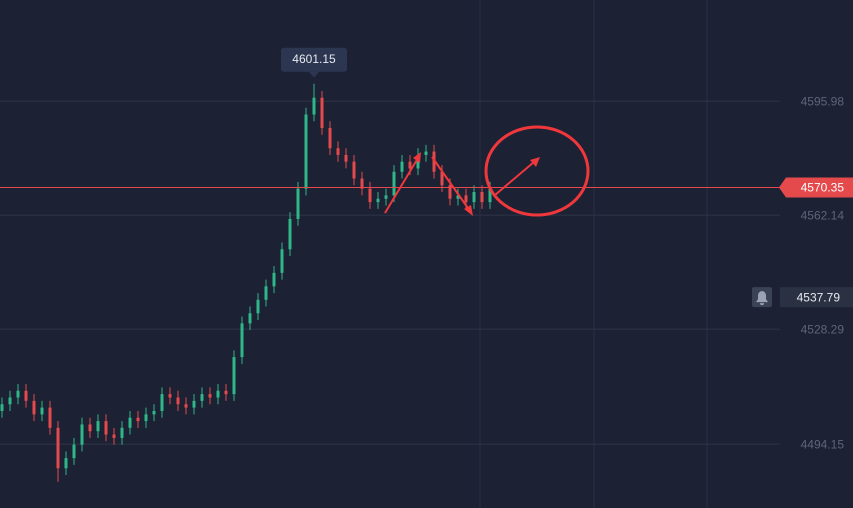 This screenshot has width=853, height=508. What do you see at coordinates (314, 74) in the screenshot?
I see `peak-label-pointer` at bounding box center [314, 74].